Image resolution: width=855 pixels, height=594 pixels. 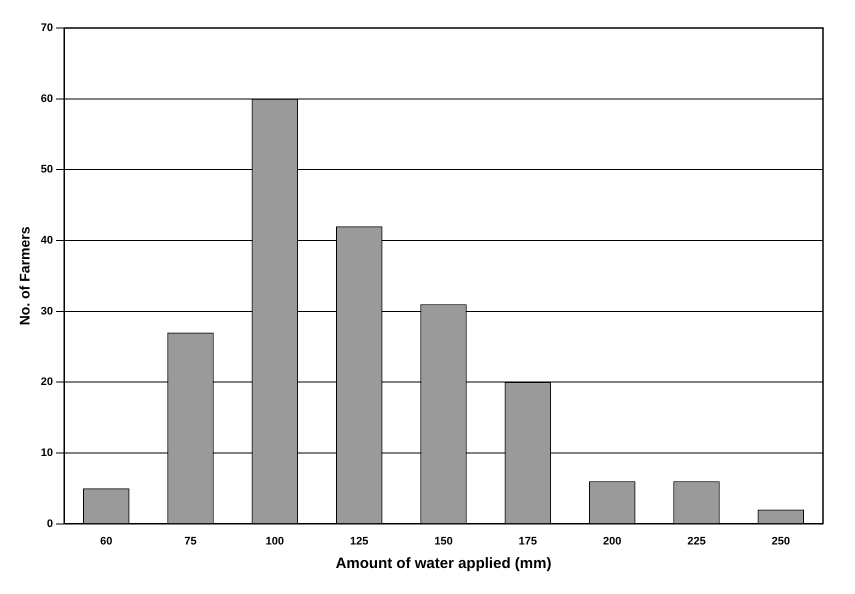 I want to click on x-tick-label: 125, so click(x=359, y=541).